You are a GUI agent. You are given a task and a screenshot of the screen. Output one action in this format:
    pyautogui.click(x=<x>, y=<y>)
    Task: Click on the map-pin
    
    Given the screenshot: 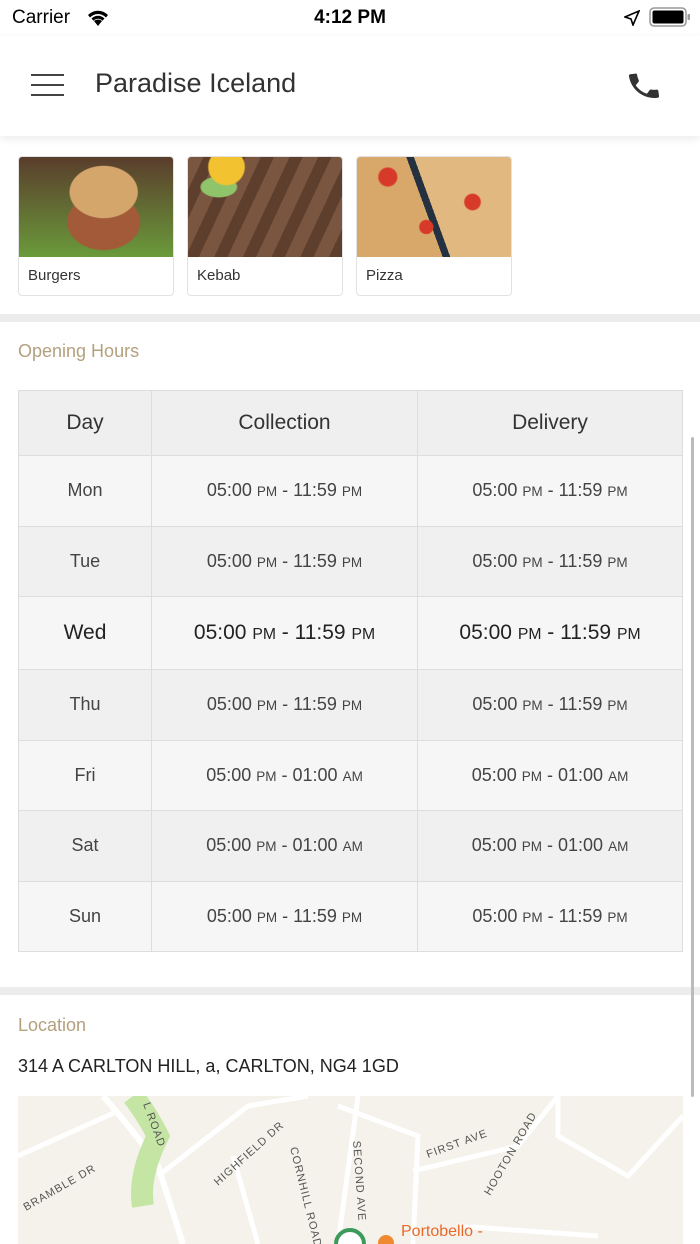 What is the action you would take?
    pyautogui.click(x=350, y=1236)
    